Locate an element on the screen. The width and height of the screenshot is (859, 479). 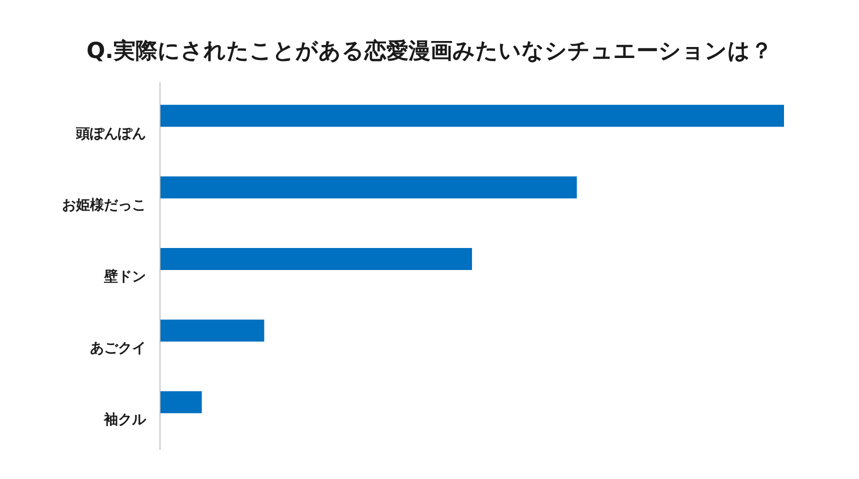
chart-title: Q.実際にされたことがある恋愛漫画みたいなシチュエーションは？ is located at coordinates (429, 51).